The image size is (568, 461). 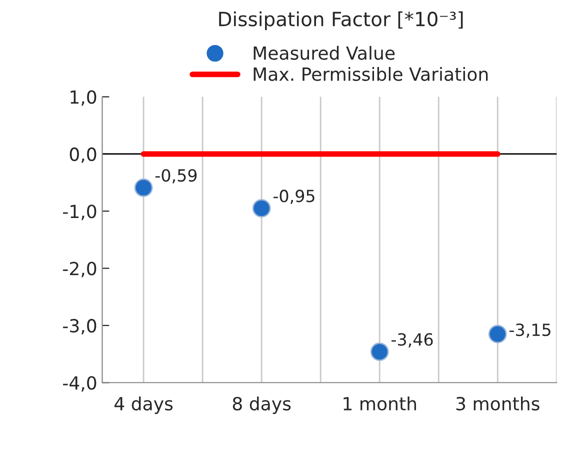 What do you see at coordinates (83, 98) in the screenshot?
I see `y-tick-label: 1,0` at bounding box center [83, 98].